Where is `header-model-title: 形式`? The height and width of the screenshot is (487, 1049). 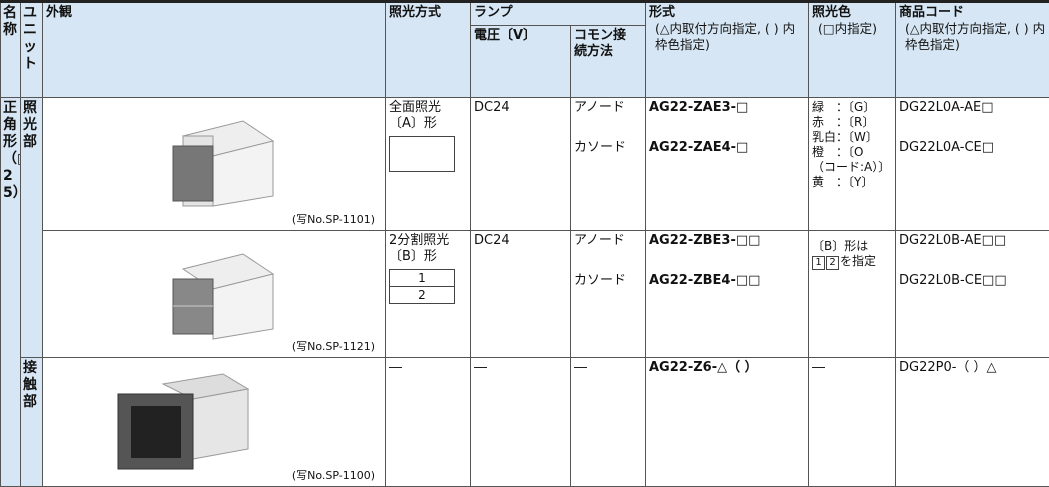
header-model-title: 形式 is located at coordinates (727, 13).